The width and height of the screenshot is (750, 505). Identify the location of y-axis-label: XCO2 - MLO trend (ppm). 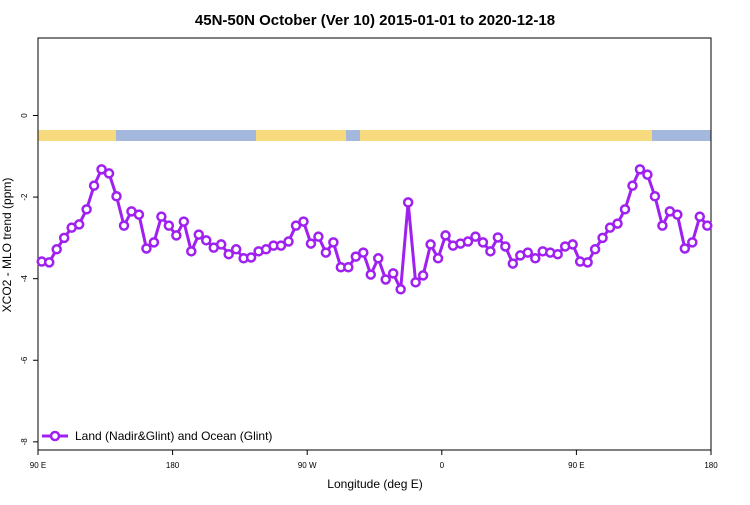
(7, 245).